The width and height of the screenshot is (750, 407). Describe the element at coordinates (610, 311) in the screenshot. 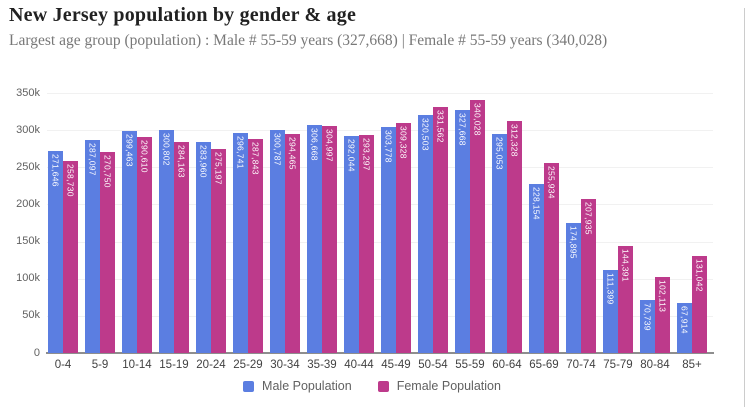

I see `bar-male-75-79: 111,399` at that location.